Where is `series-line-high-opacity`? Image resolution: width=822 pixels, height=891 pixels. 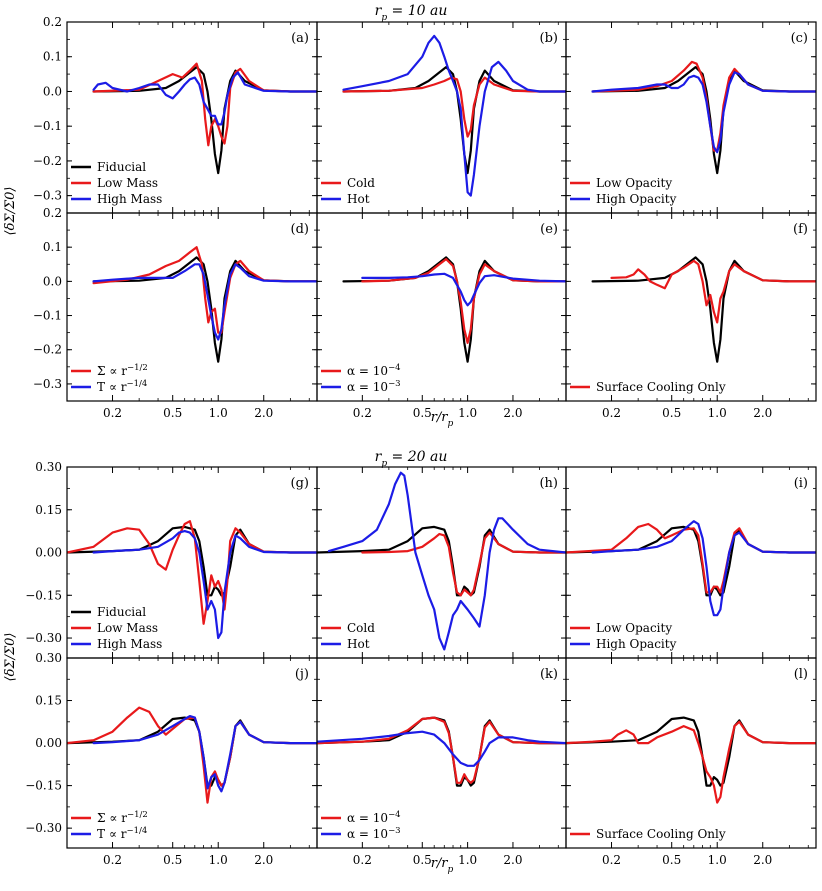 series-line-high-opacity is located at coordinates (703, 568).